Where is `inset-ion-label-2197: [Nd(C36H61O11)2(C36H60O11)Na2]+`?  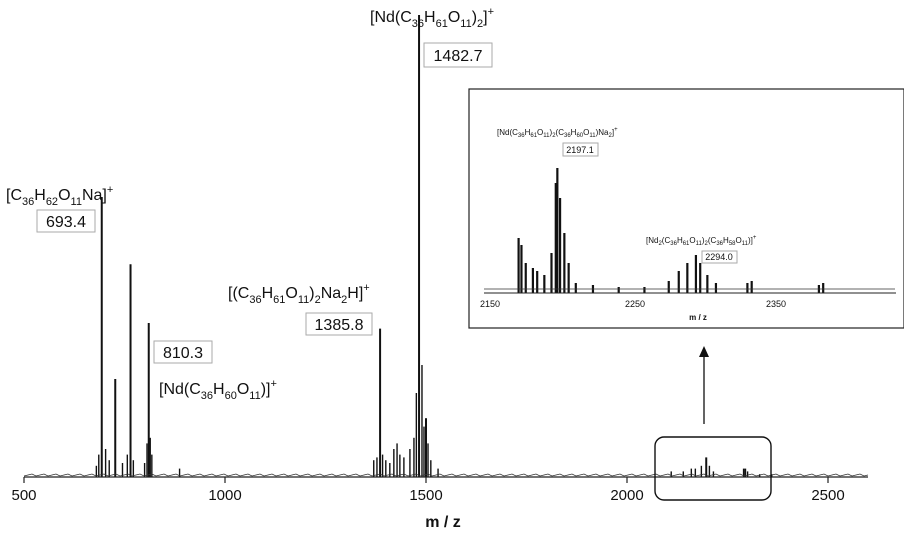 inset-ion-label-2197: [Nd(C36H61O11)2(C36H60O11)Na2]+ is located at coordinates (557, 133).